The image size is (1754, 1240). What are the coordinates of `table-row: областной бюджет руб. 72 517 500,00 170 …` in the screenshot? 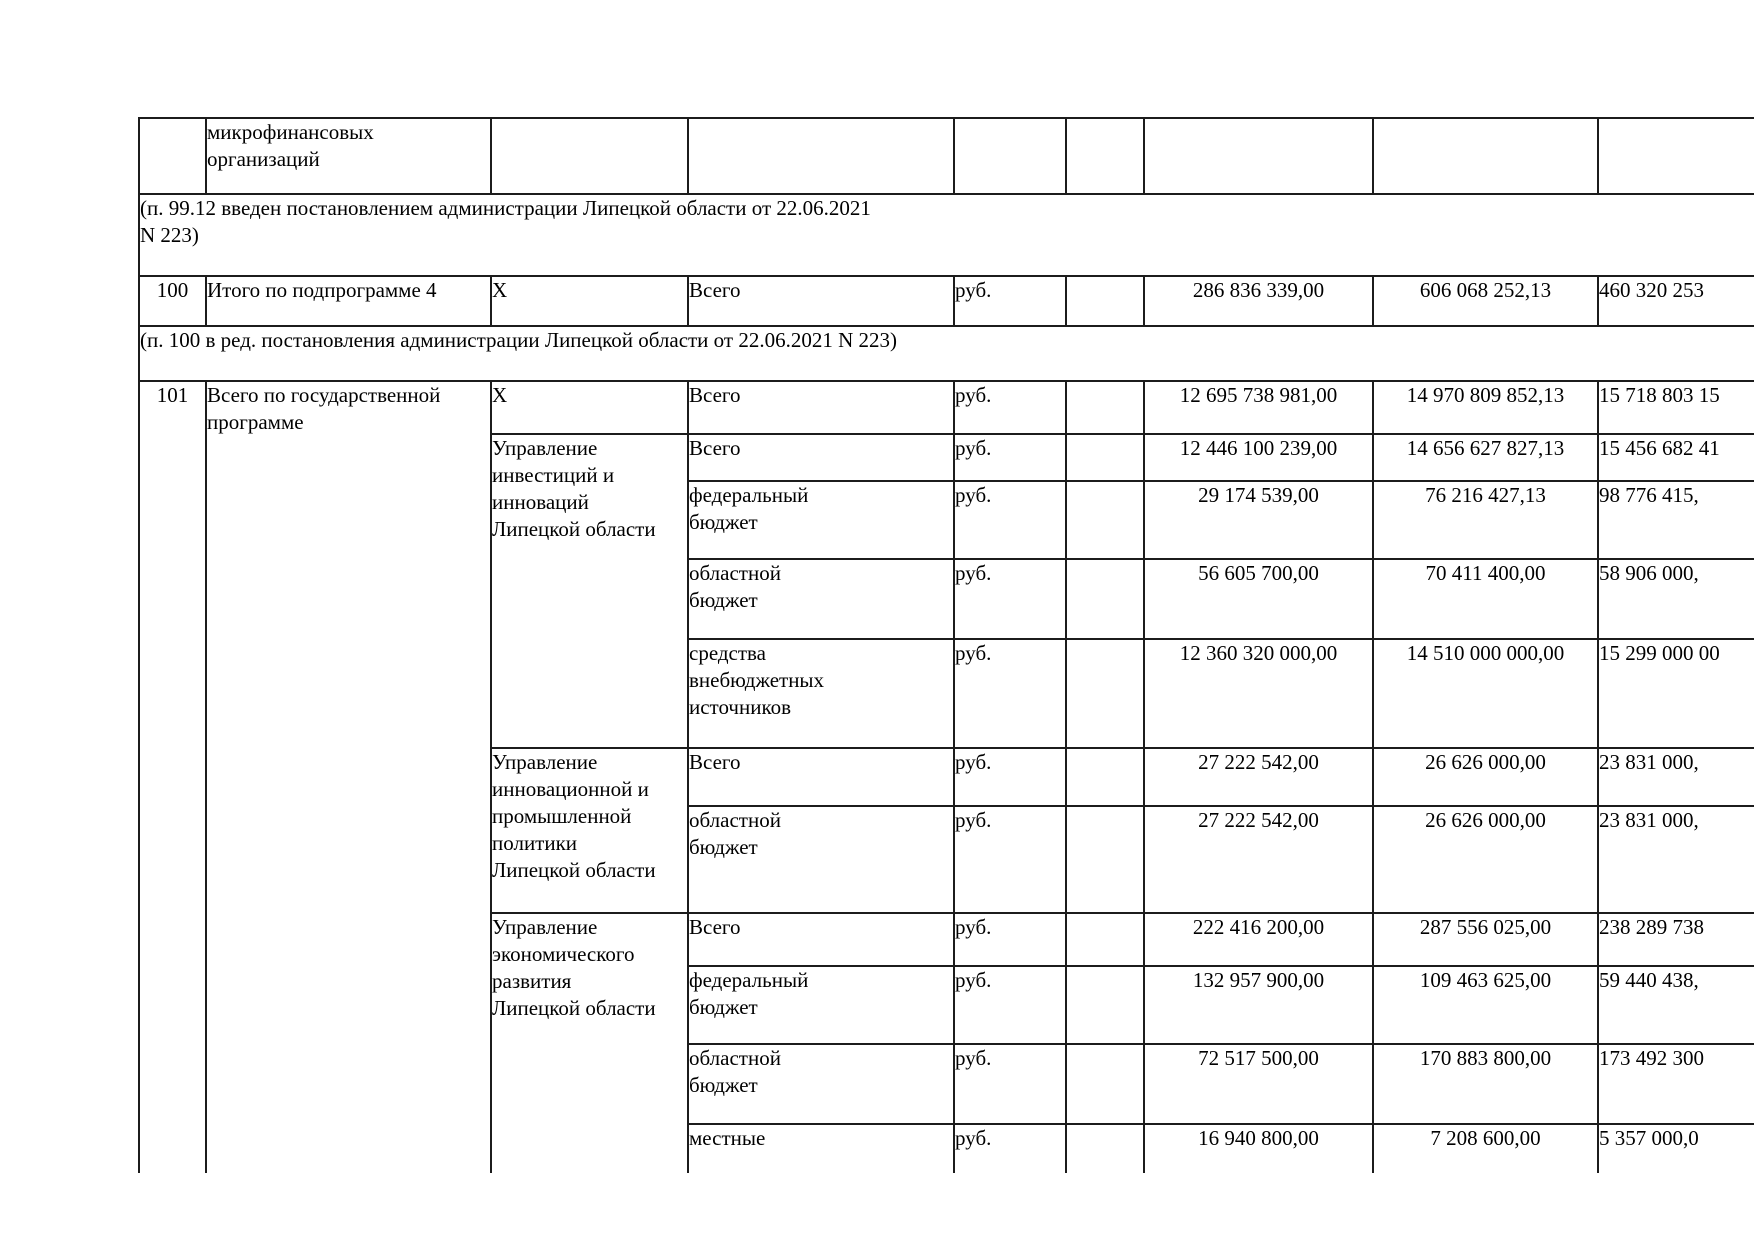 It's located at (946, 1084).